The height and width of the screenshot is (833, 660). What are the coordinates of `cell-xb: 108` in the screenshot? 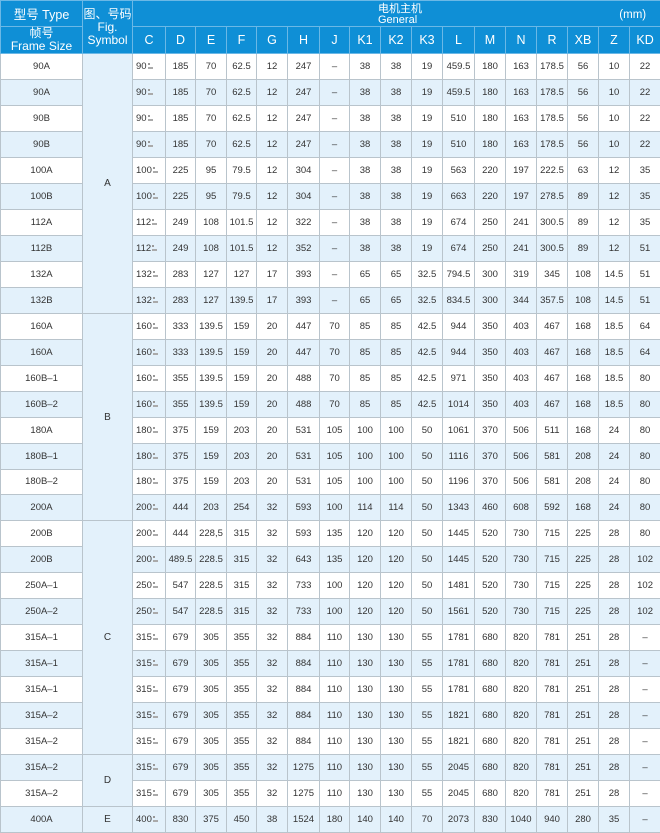 It's located at (583, 300).